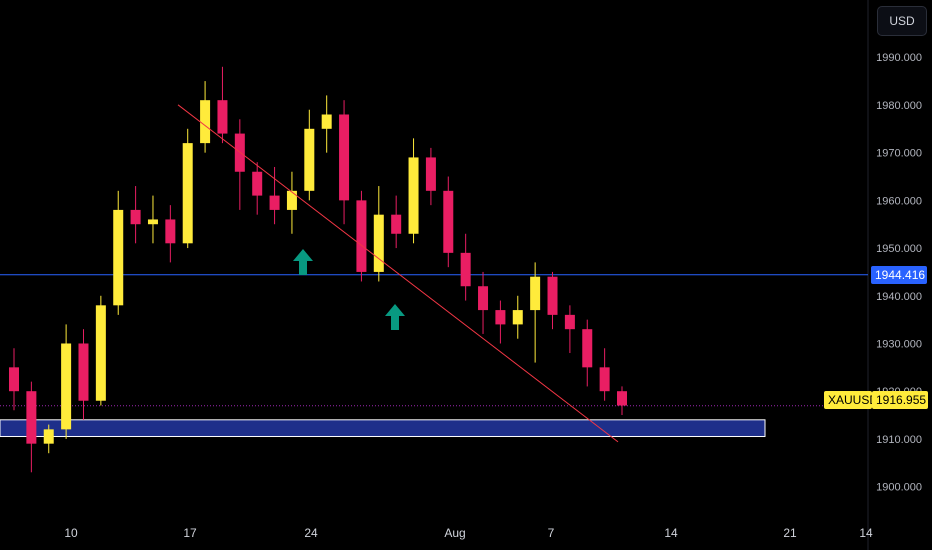  I want to click on y-tick-label: 1970.000, so click(899, 154).